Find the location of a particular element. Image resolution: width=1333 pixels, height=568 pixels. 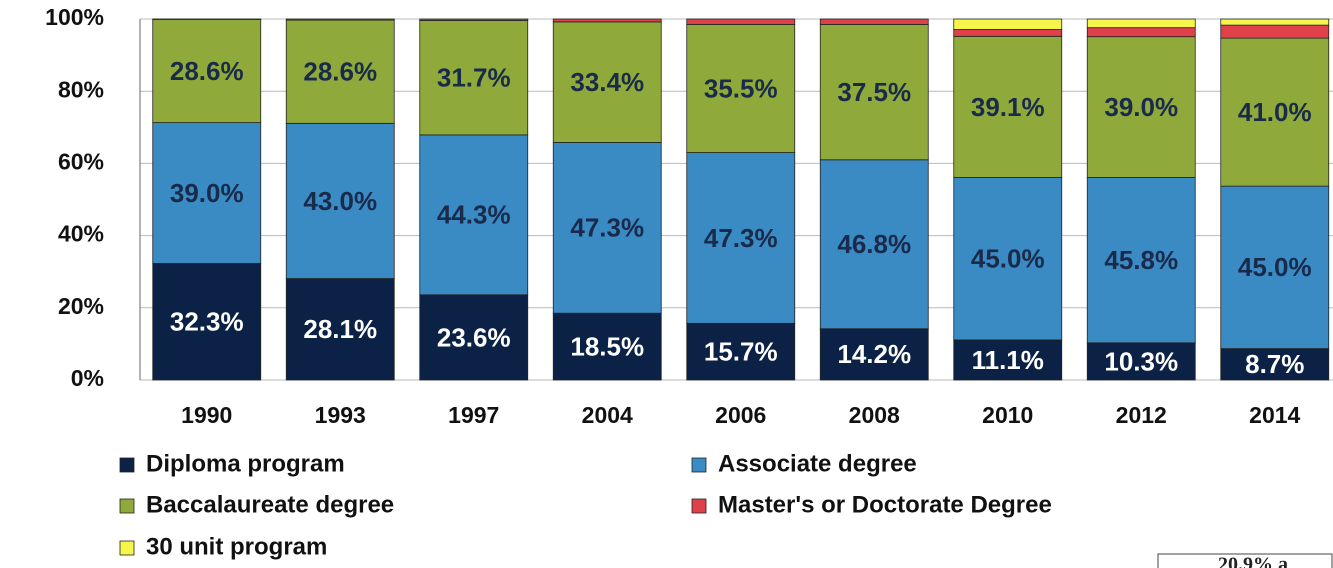

data-label: 31.7% is located at coordinates (474, 78).